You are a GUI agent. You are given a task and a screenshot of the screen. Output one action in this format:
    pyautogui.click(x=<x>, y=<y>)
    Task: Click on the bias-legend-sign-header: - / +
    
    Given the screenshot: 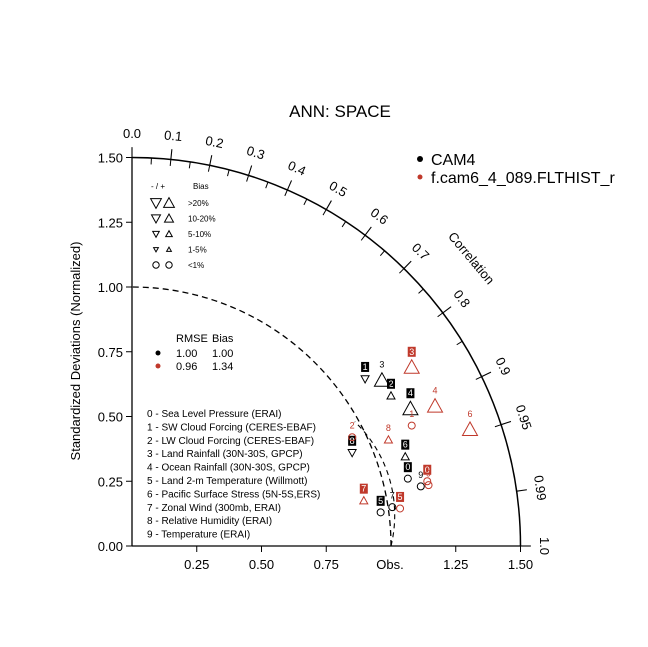 What is the action you would take?
    pyautogui.click(x=158, y=186)
    